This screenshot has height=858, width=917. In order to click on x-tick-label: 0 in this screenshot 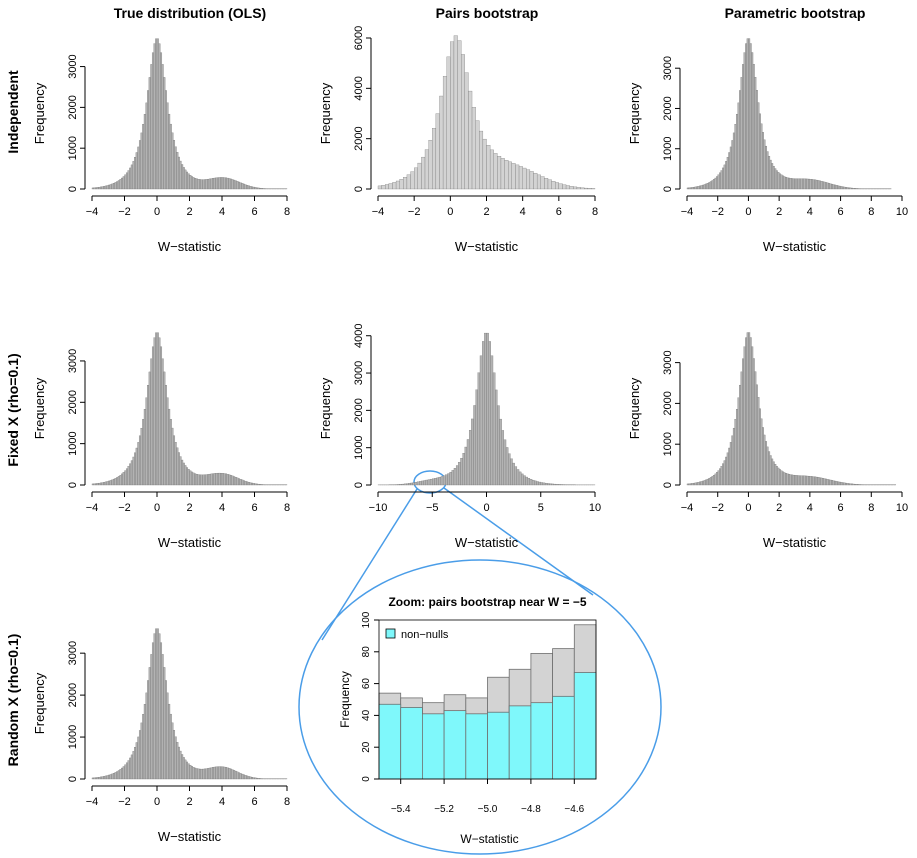, I will do `click(748, 212)`.